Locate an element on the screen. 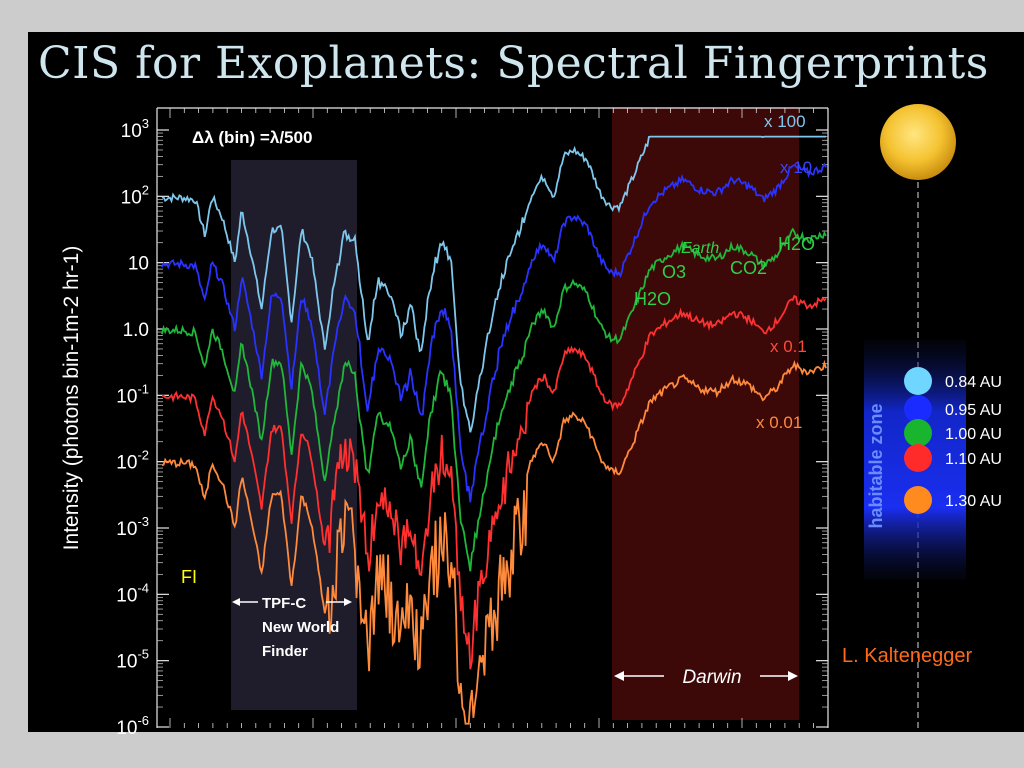 This screenshot has width=1024, height=768. scale-label-x0.1: x 0.1 is located at coordinates (788, 346).